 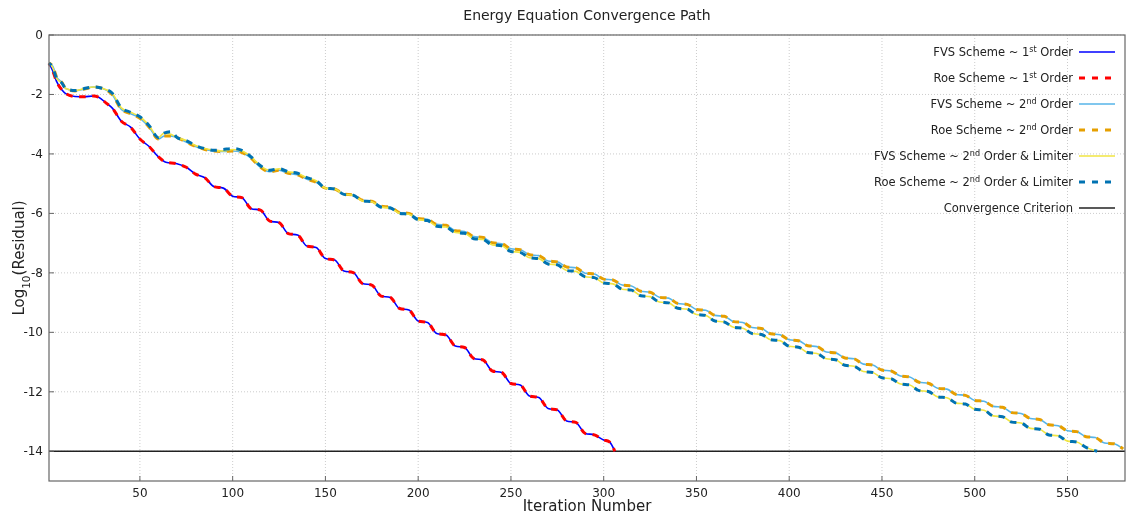 What do you see at coordinates (696, 493) in the screenshot?
I see `x-tick-label: 350` at bounding box center [696, 493].